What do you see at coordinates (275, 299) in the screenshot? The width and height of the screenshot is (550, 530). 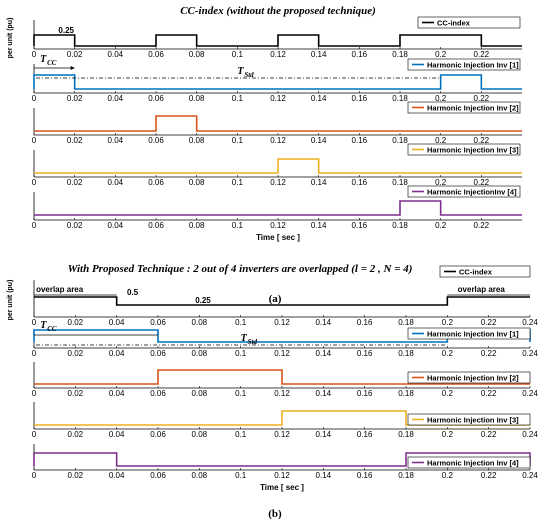 I see `figure-caption: (a)` at bounding box center [275, 299].